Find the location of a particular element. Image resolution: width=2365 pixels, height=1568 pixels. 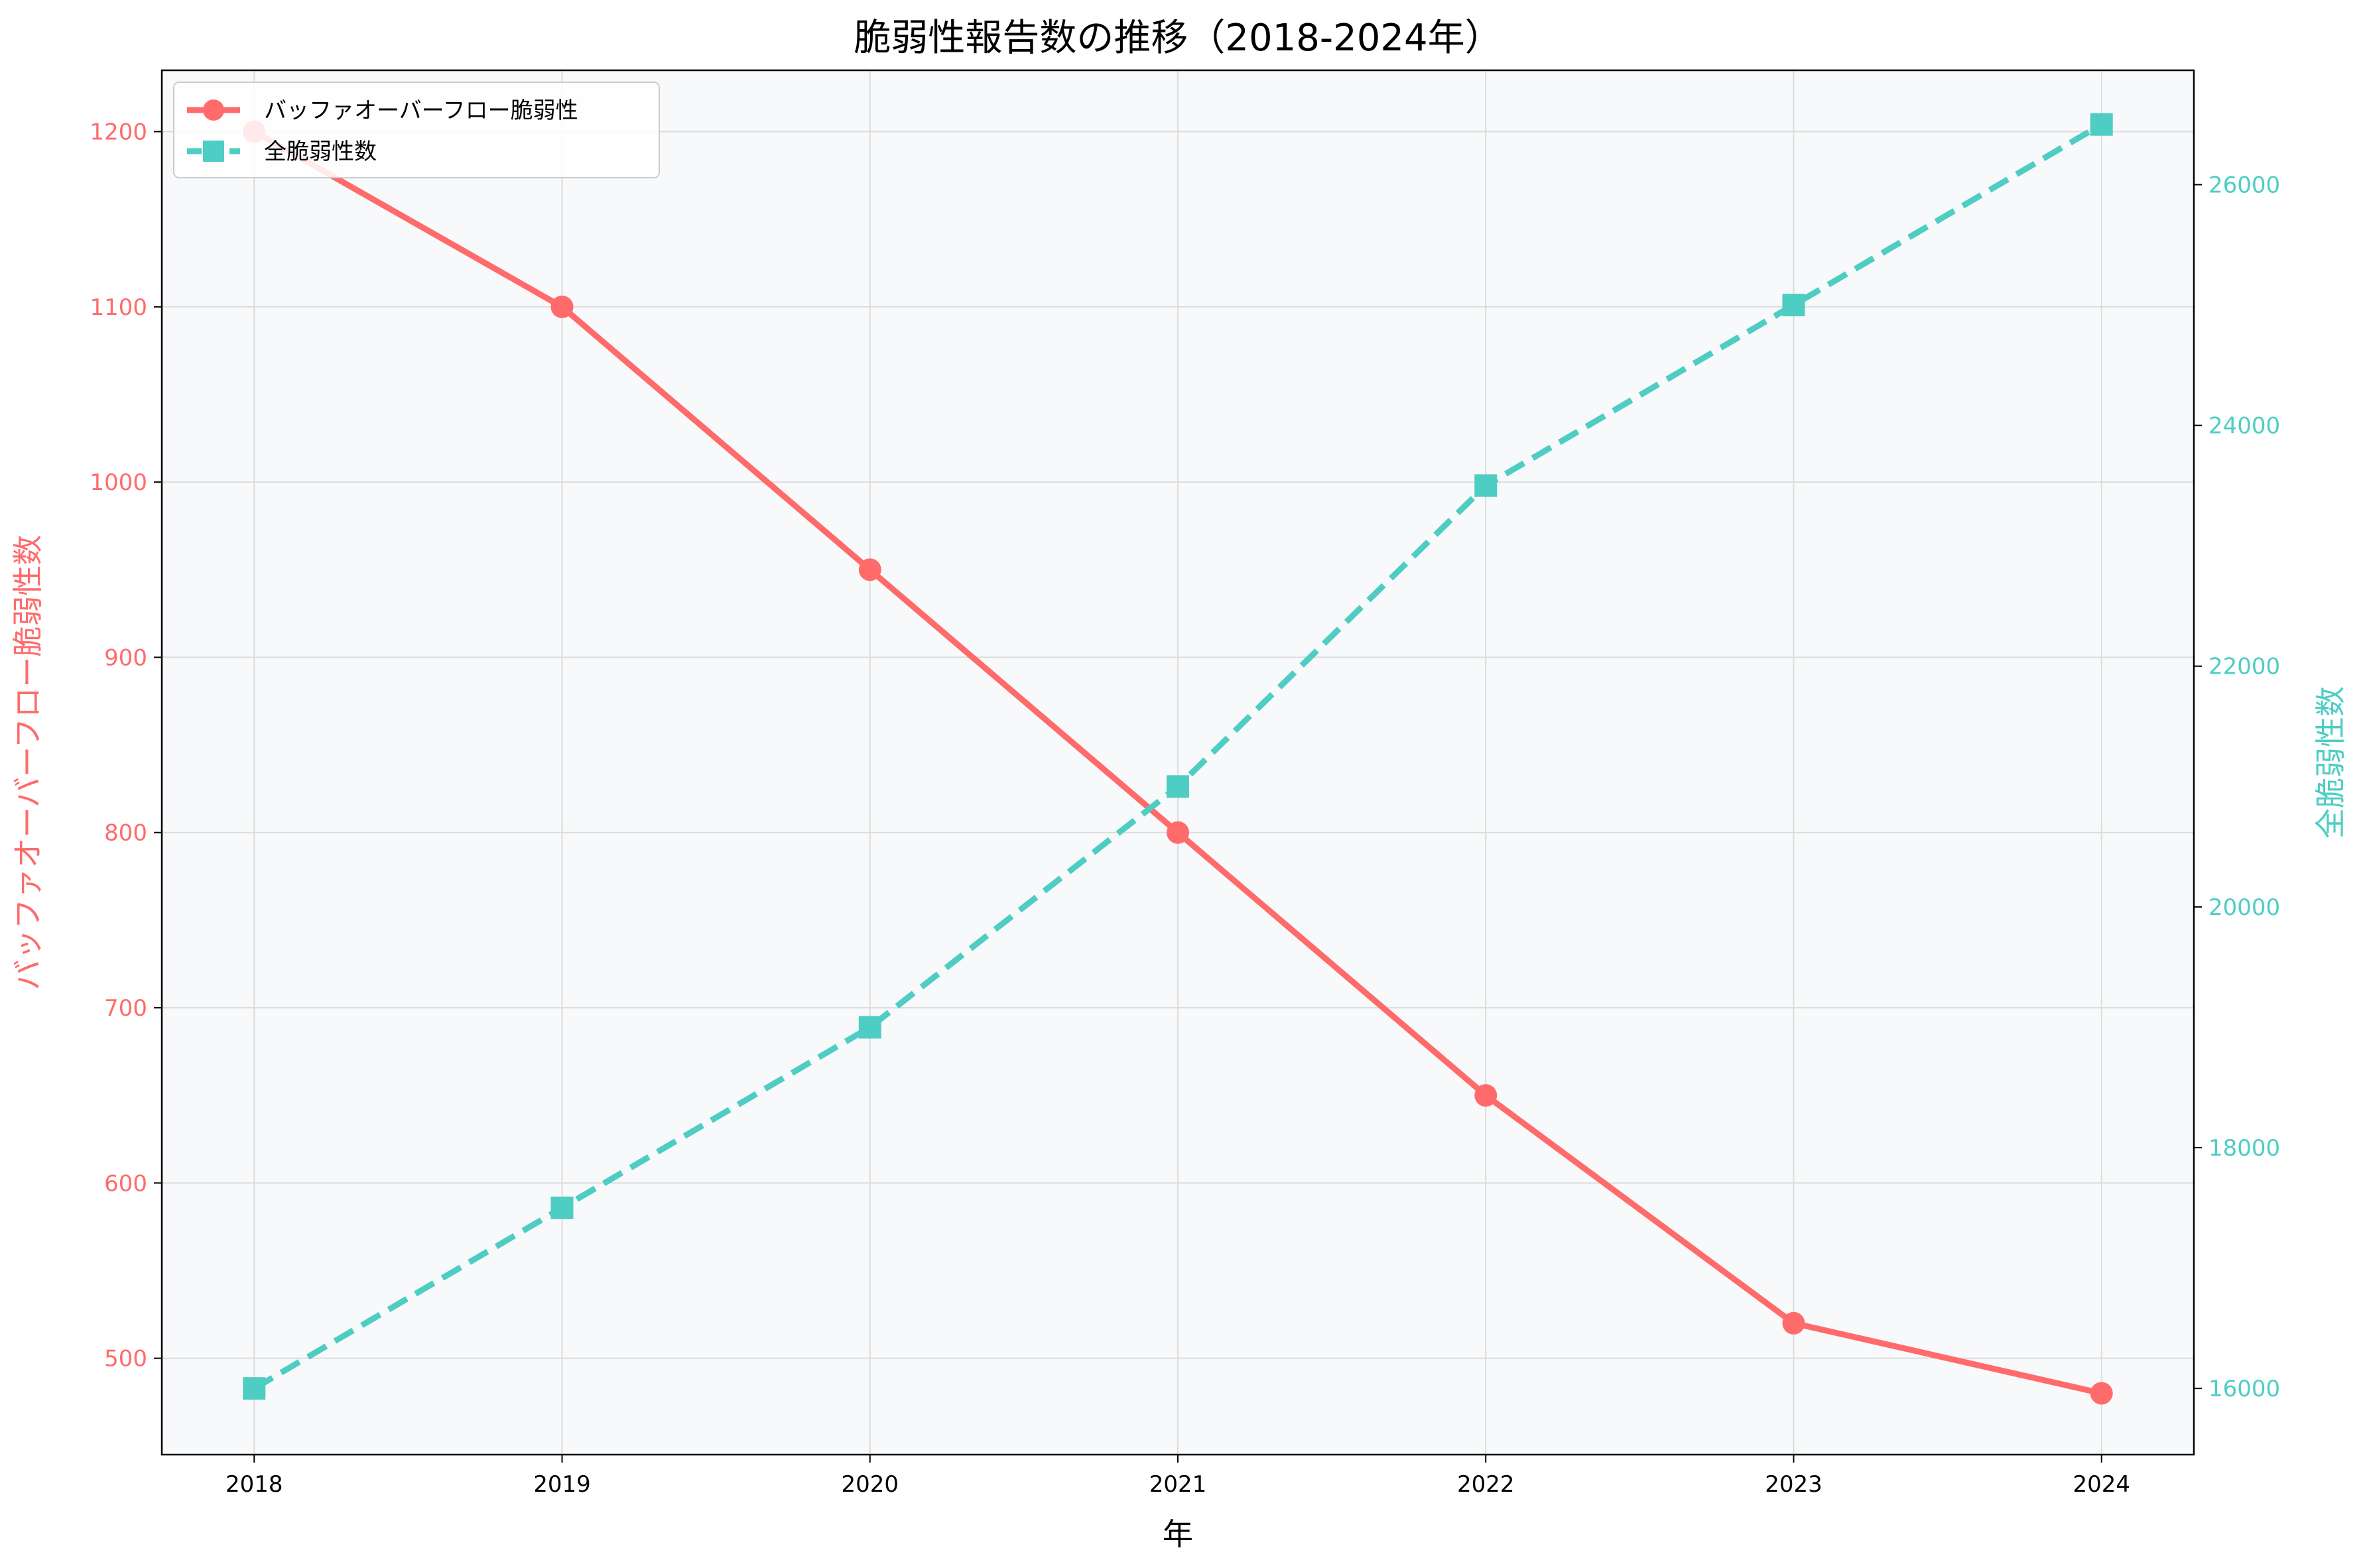

x-axis-label: 年 is located at coordinates (1178, 1534).